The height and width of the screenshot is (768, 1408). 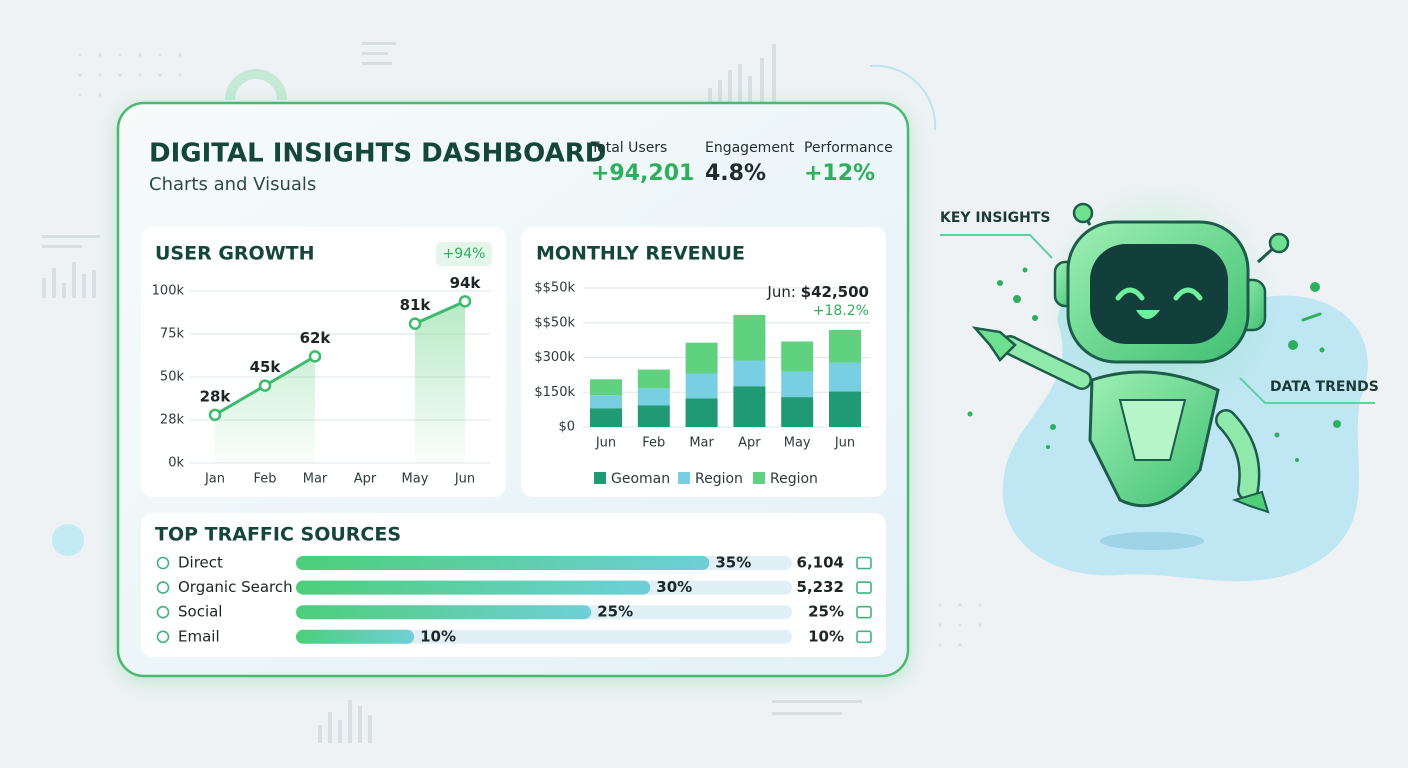 I want to click on x-tick-label: Jan, so click(x=214, y=479).